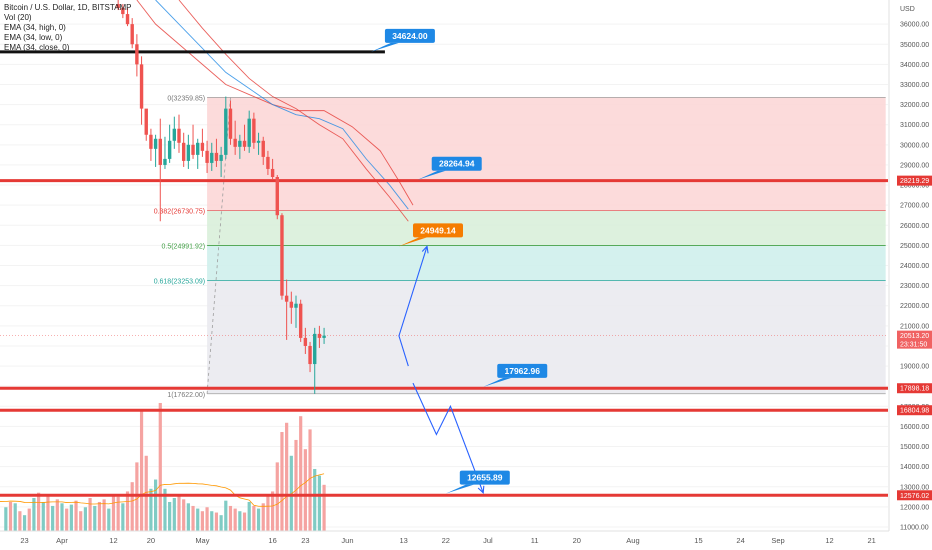 The image size is (932, 550). What do you see at coordinates (425, 249) in the screenshot?
I see `projection-up-arrow-arrowhead` at bounding box center [425, 249].